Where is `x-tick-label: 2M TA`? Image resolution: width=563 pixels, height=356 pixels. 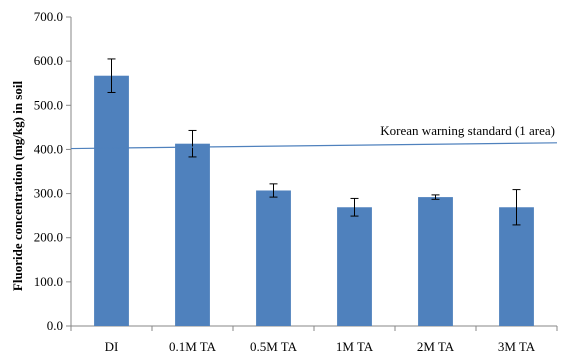 x-tick-label: 2M TA is located at coordinates (436, 346).